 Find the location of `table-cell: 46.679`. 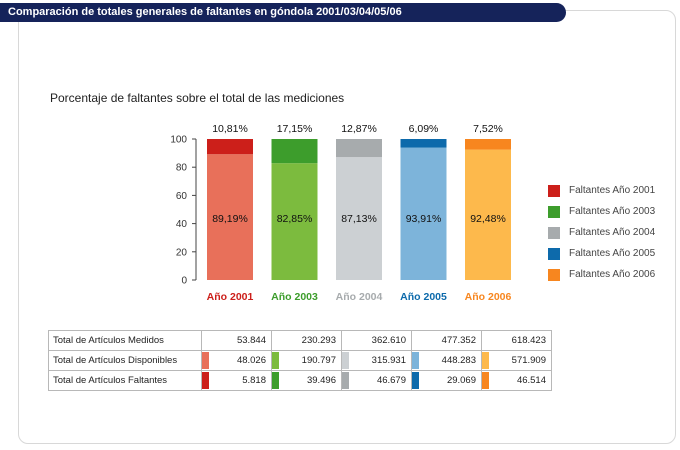

table-cell: 46.679 is located at coordinates (376, 380).